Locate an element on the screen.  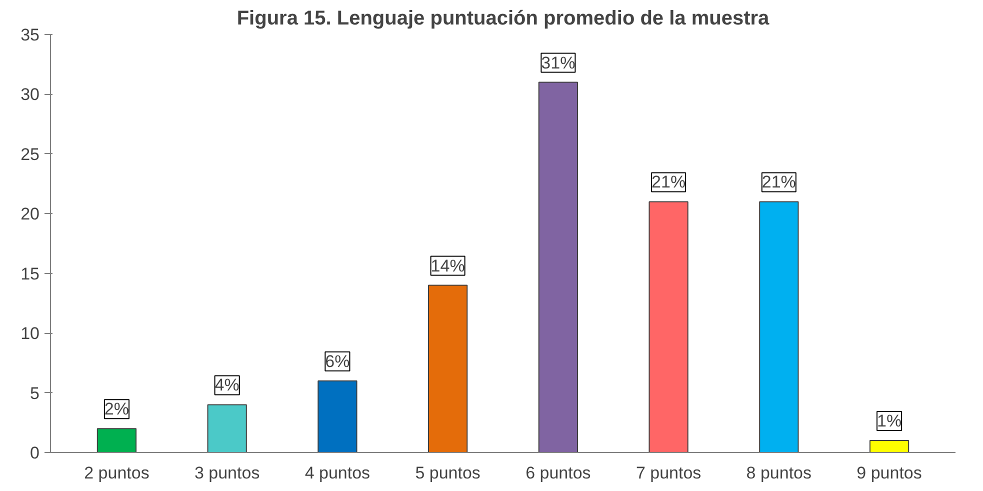
x-tick-label: 6 puntos is located at coordinates (558, 473).